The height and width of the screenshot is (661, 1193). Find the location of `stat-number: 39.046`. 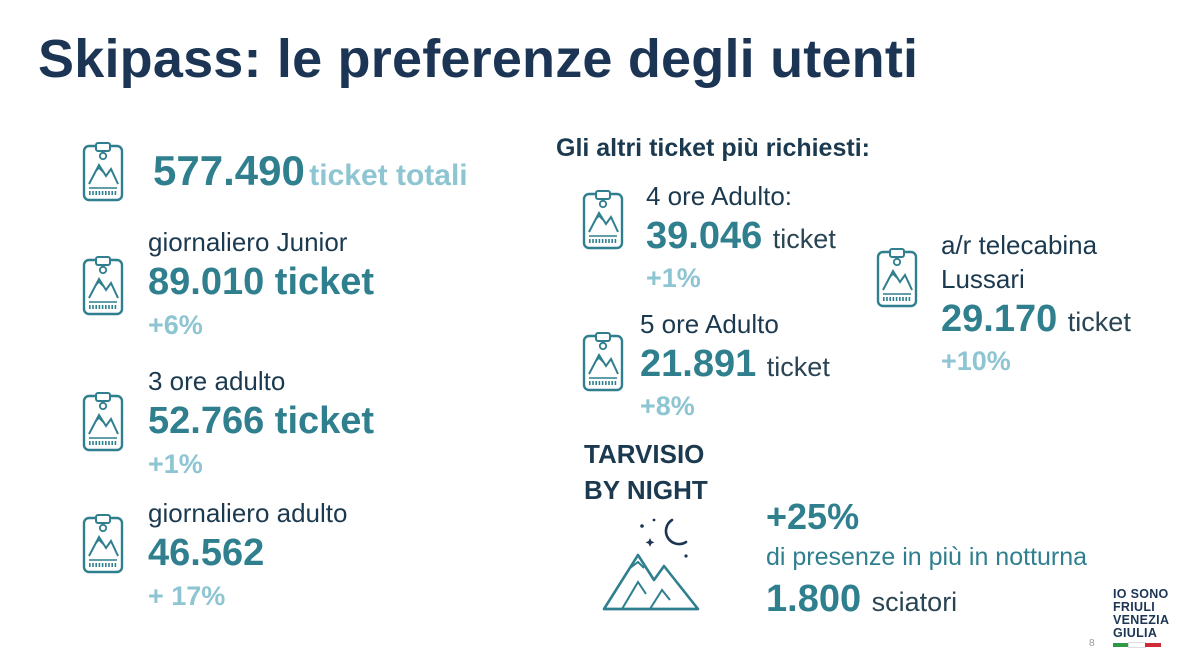

stat-number: 39.046 is located at coordinates (704, 236).